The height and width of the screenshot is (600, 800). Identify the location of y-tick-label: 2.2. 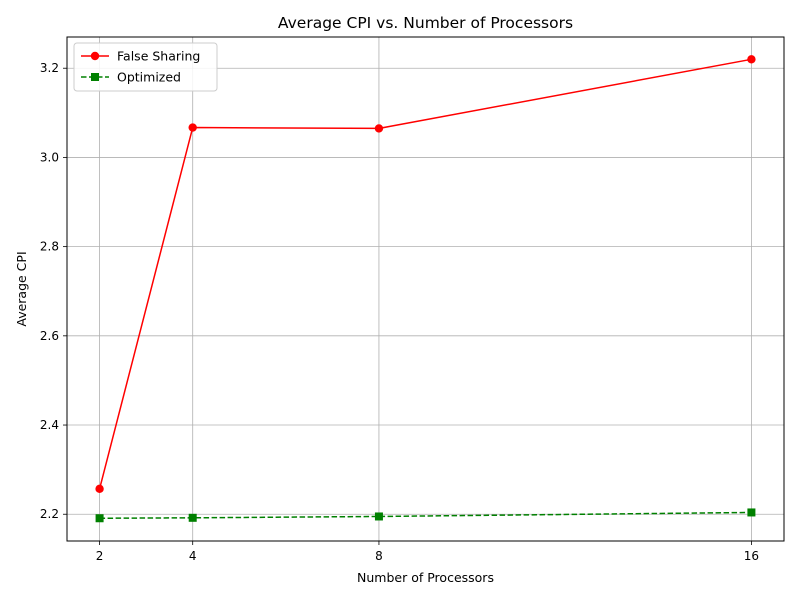
(49, 514).